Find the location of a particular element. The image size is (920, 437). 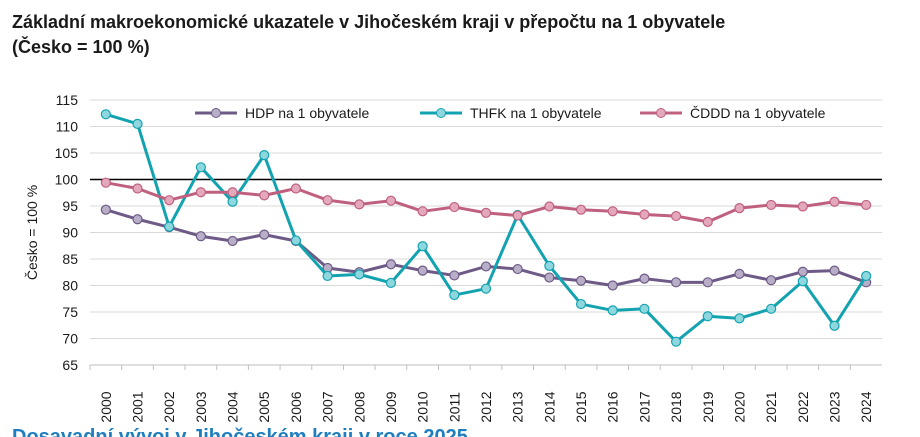

x-tick-label: 2007 is located at coordinates (328, 406).